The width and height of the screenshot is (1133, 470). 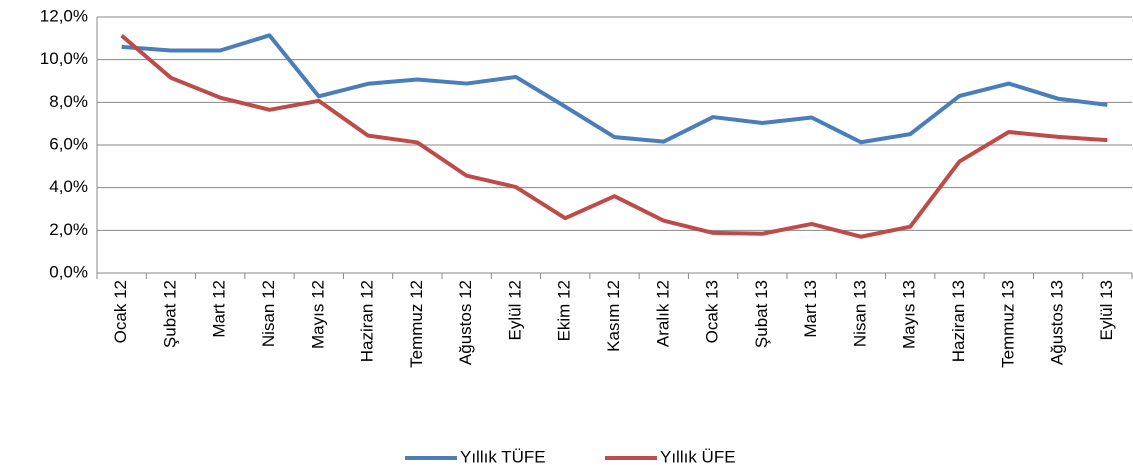 What do you see at coordinates (465, 322) in the screenshot?
I see `x-tick-label: Ağustos 12` at bounding box center [465, 322].